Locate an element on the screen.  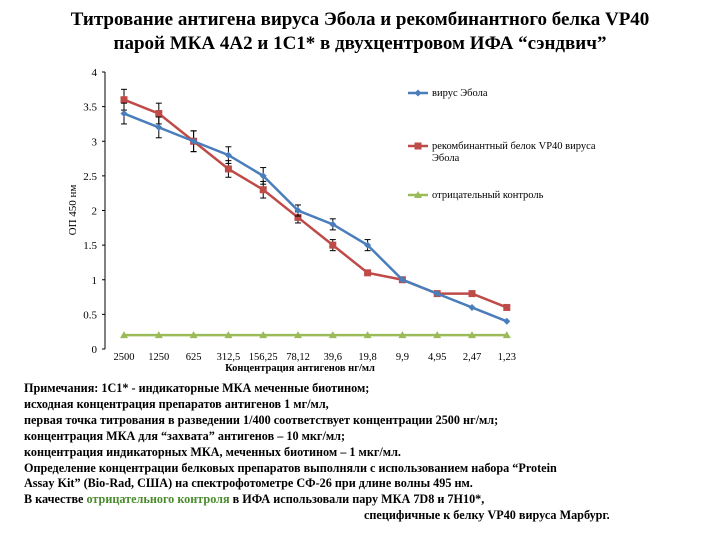
y-tick-label: 4 is located at coordinates (95, 73).